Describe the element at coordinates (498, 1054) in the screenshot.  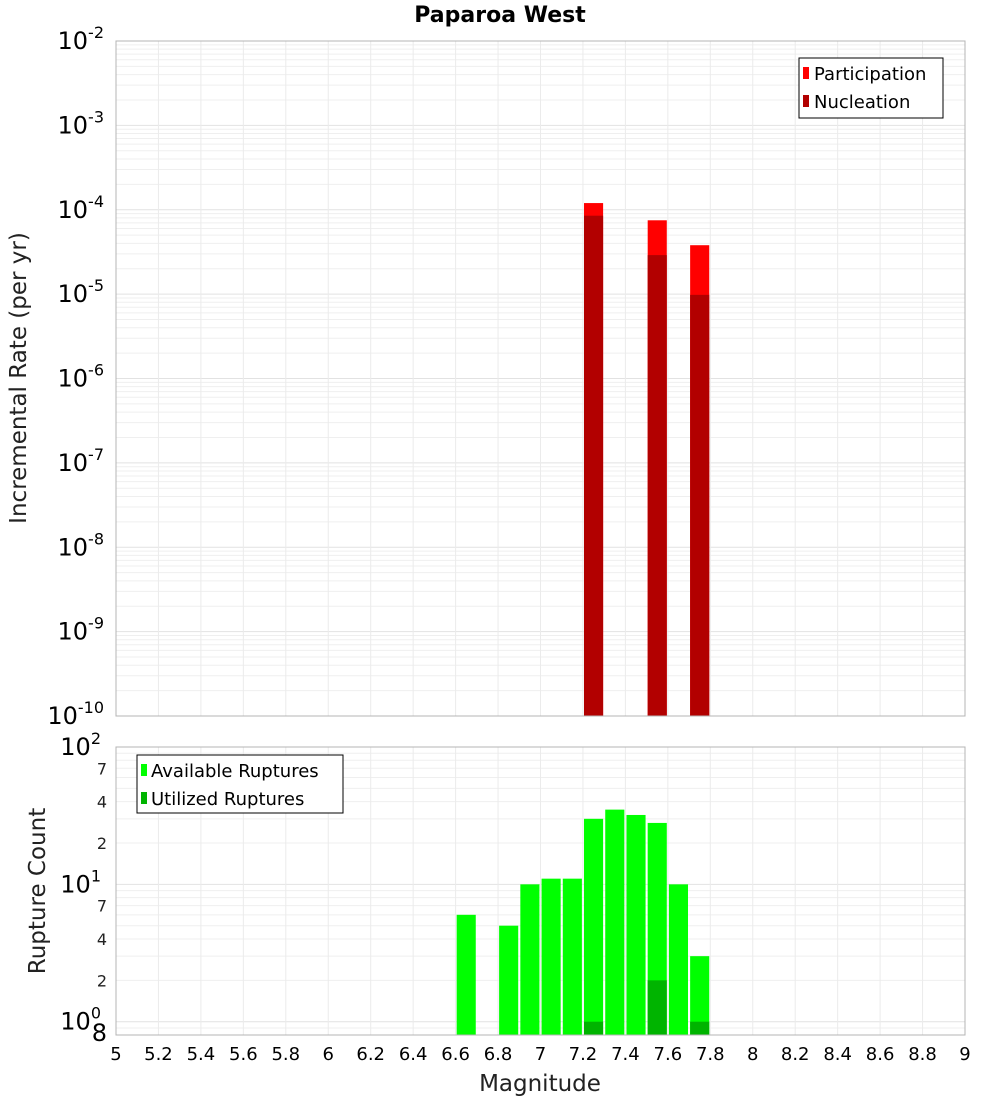
I see `x-tick-label: 6.8` at that location.